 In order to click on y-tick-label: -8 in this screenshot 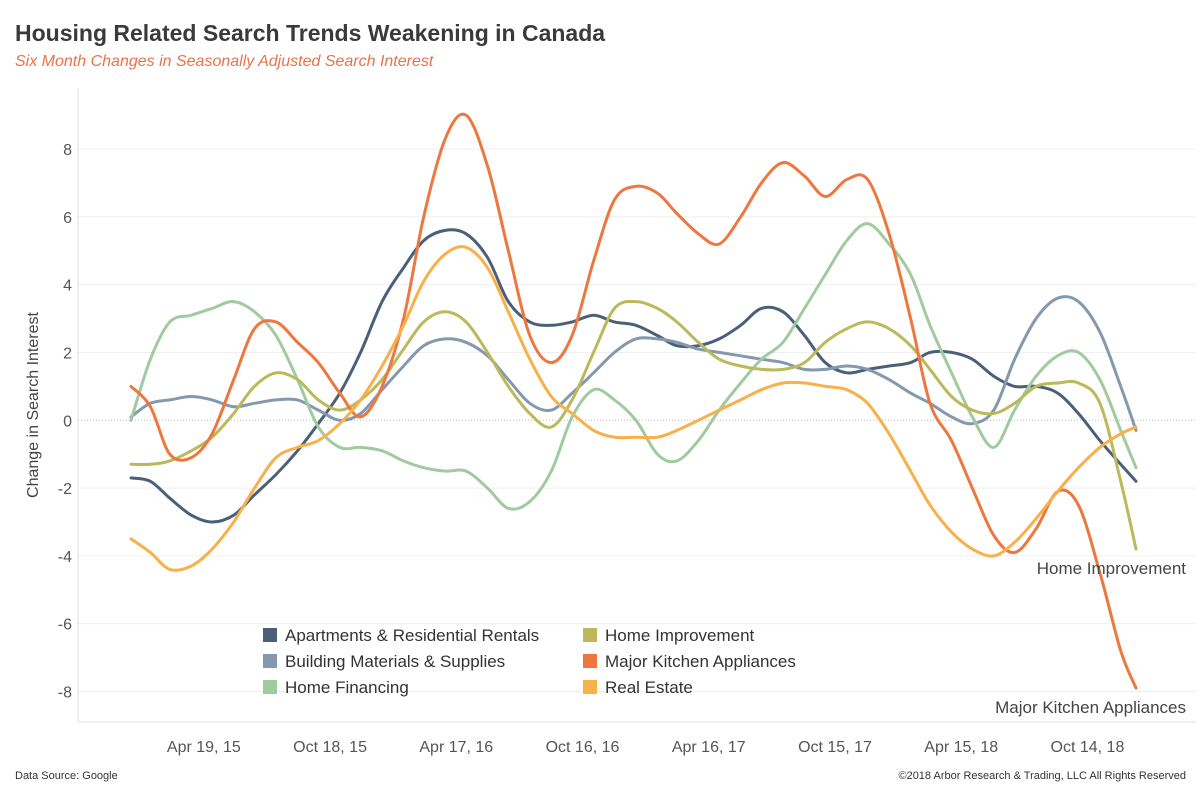, I will do `click(65, 692)`.